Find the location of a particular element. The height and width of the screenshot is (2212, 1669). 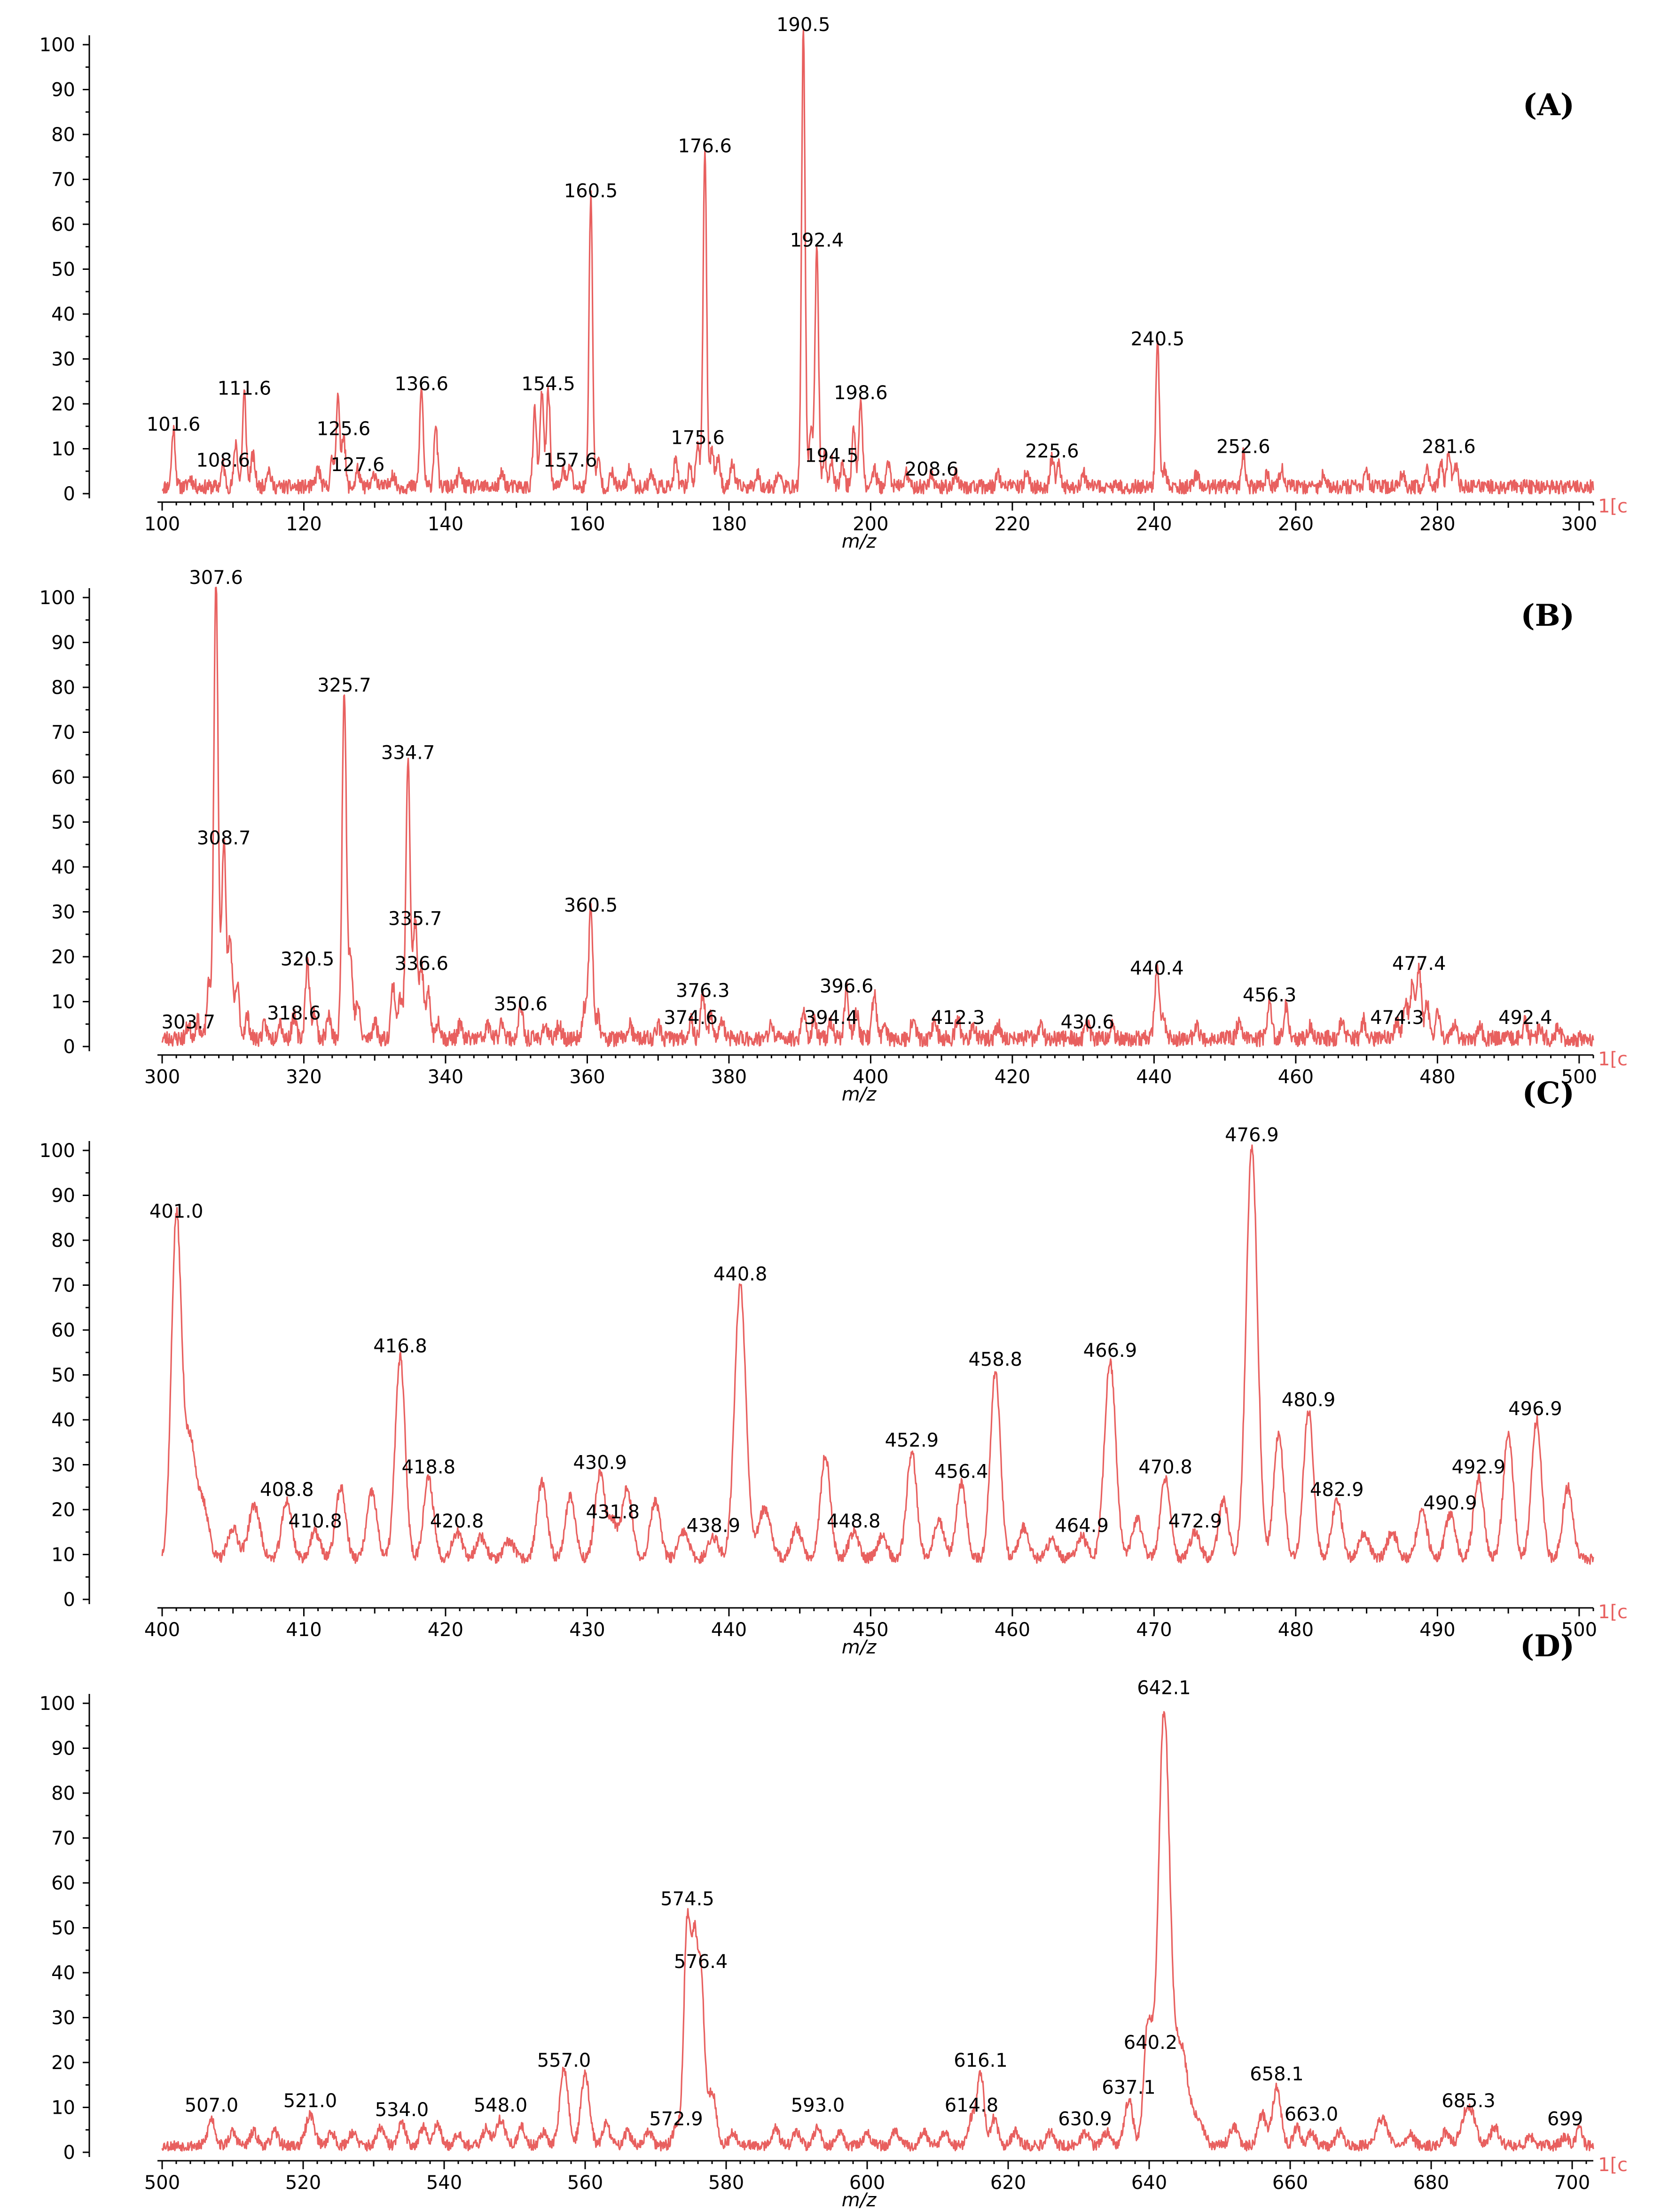

peak-label: 198.6 is located at coordinates (861, 393).